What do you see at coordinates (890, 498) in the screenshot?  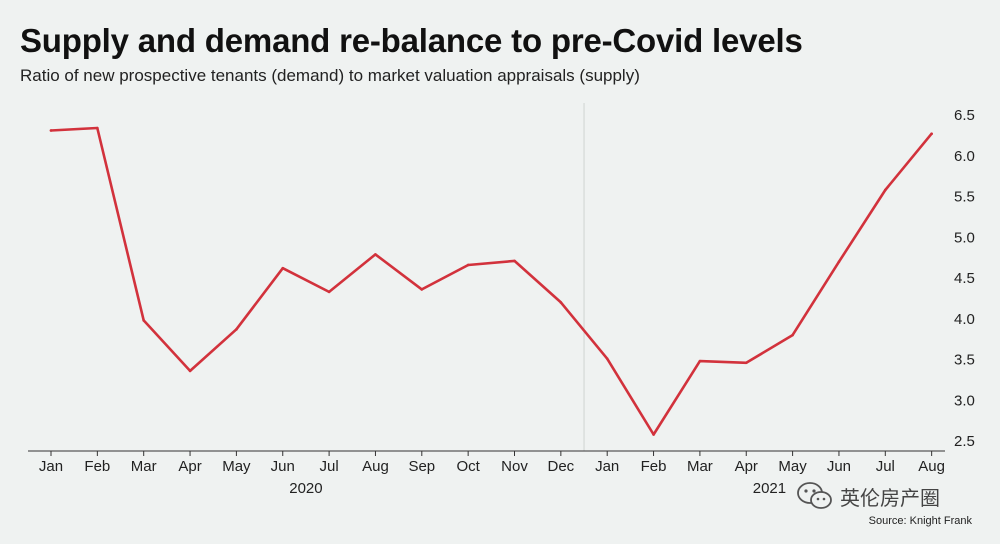 I see `watermark-text: 英伦房产圈` at bounding box center [890, 498].